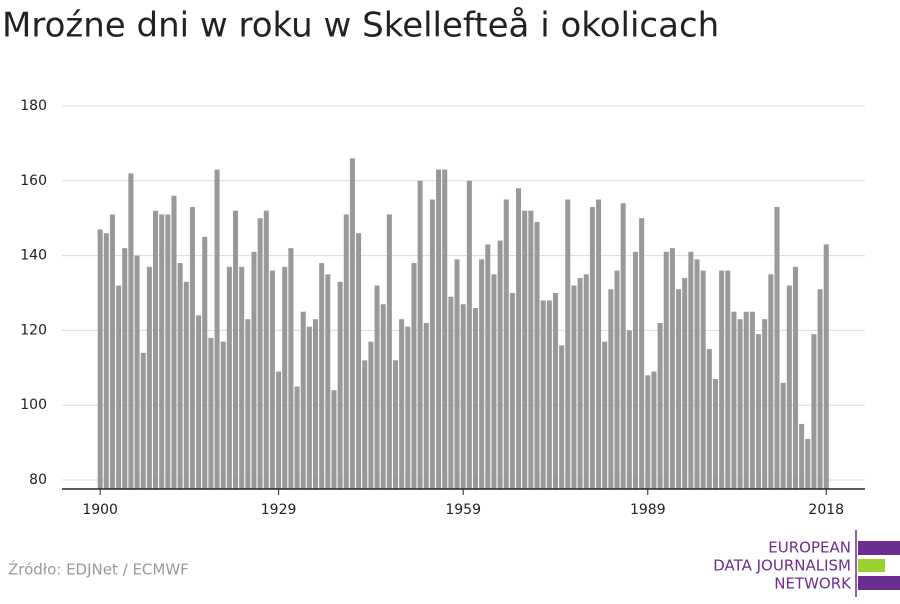 The image size is (900, 604). Describe the element at coordinates (33, 106) in the screenshot. I see `y-tick-label: 180` at that location.